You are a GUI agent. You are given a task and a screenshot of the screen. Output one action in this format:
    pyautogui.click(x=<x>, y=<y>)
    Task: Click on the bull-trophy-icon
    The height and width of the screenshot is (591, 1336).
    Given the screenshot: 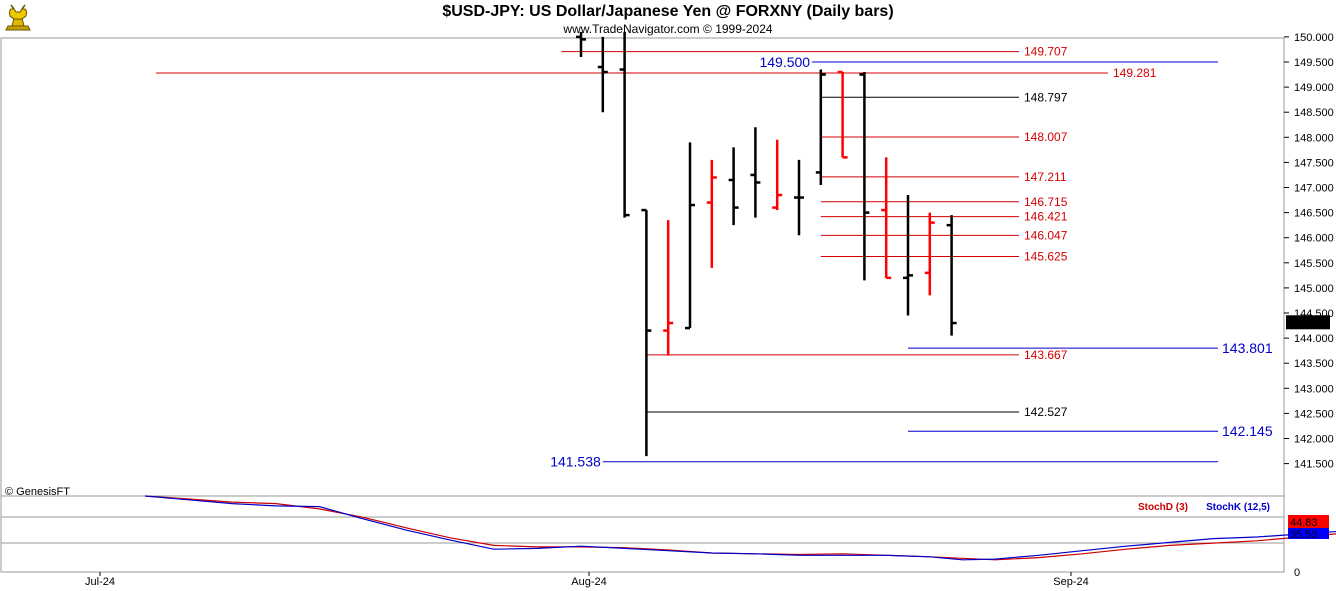 What is the action you would take?
    pyautogui.click(x=18, y=17)
    